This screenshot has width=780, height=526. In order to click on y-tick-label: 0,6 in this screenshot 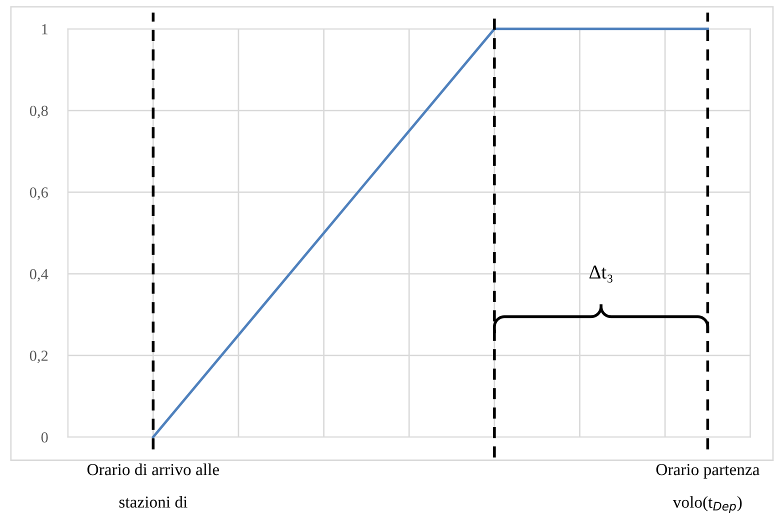, I will do `click(39, 193)`.